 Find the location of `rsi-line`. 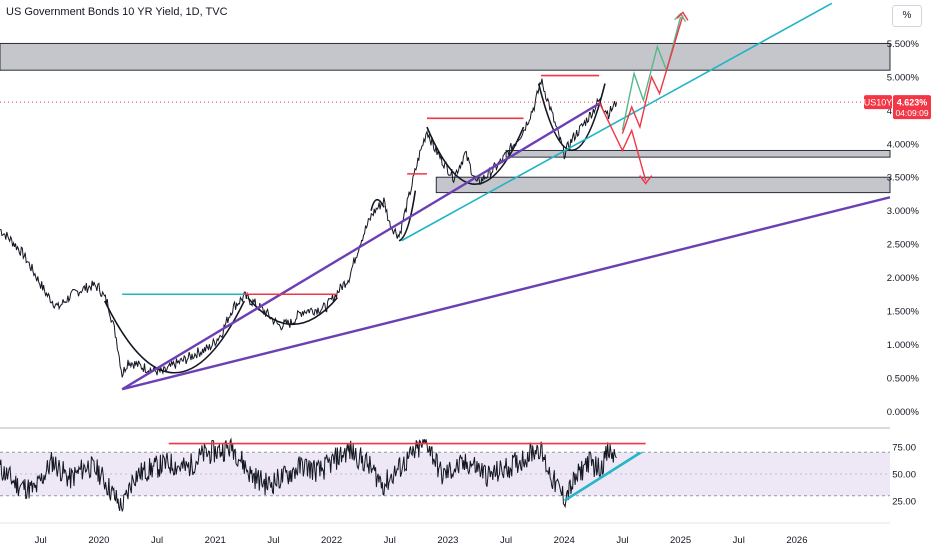

rsi-line is located at coordinates (308, 475).